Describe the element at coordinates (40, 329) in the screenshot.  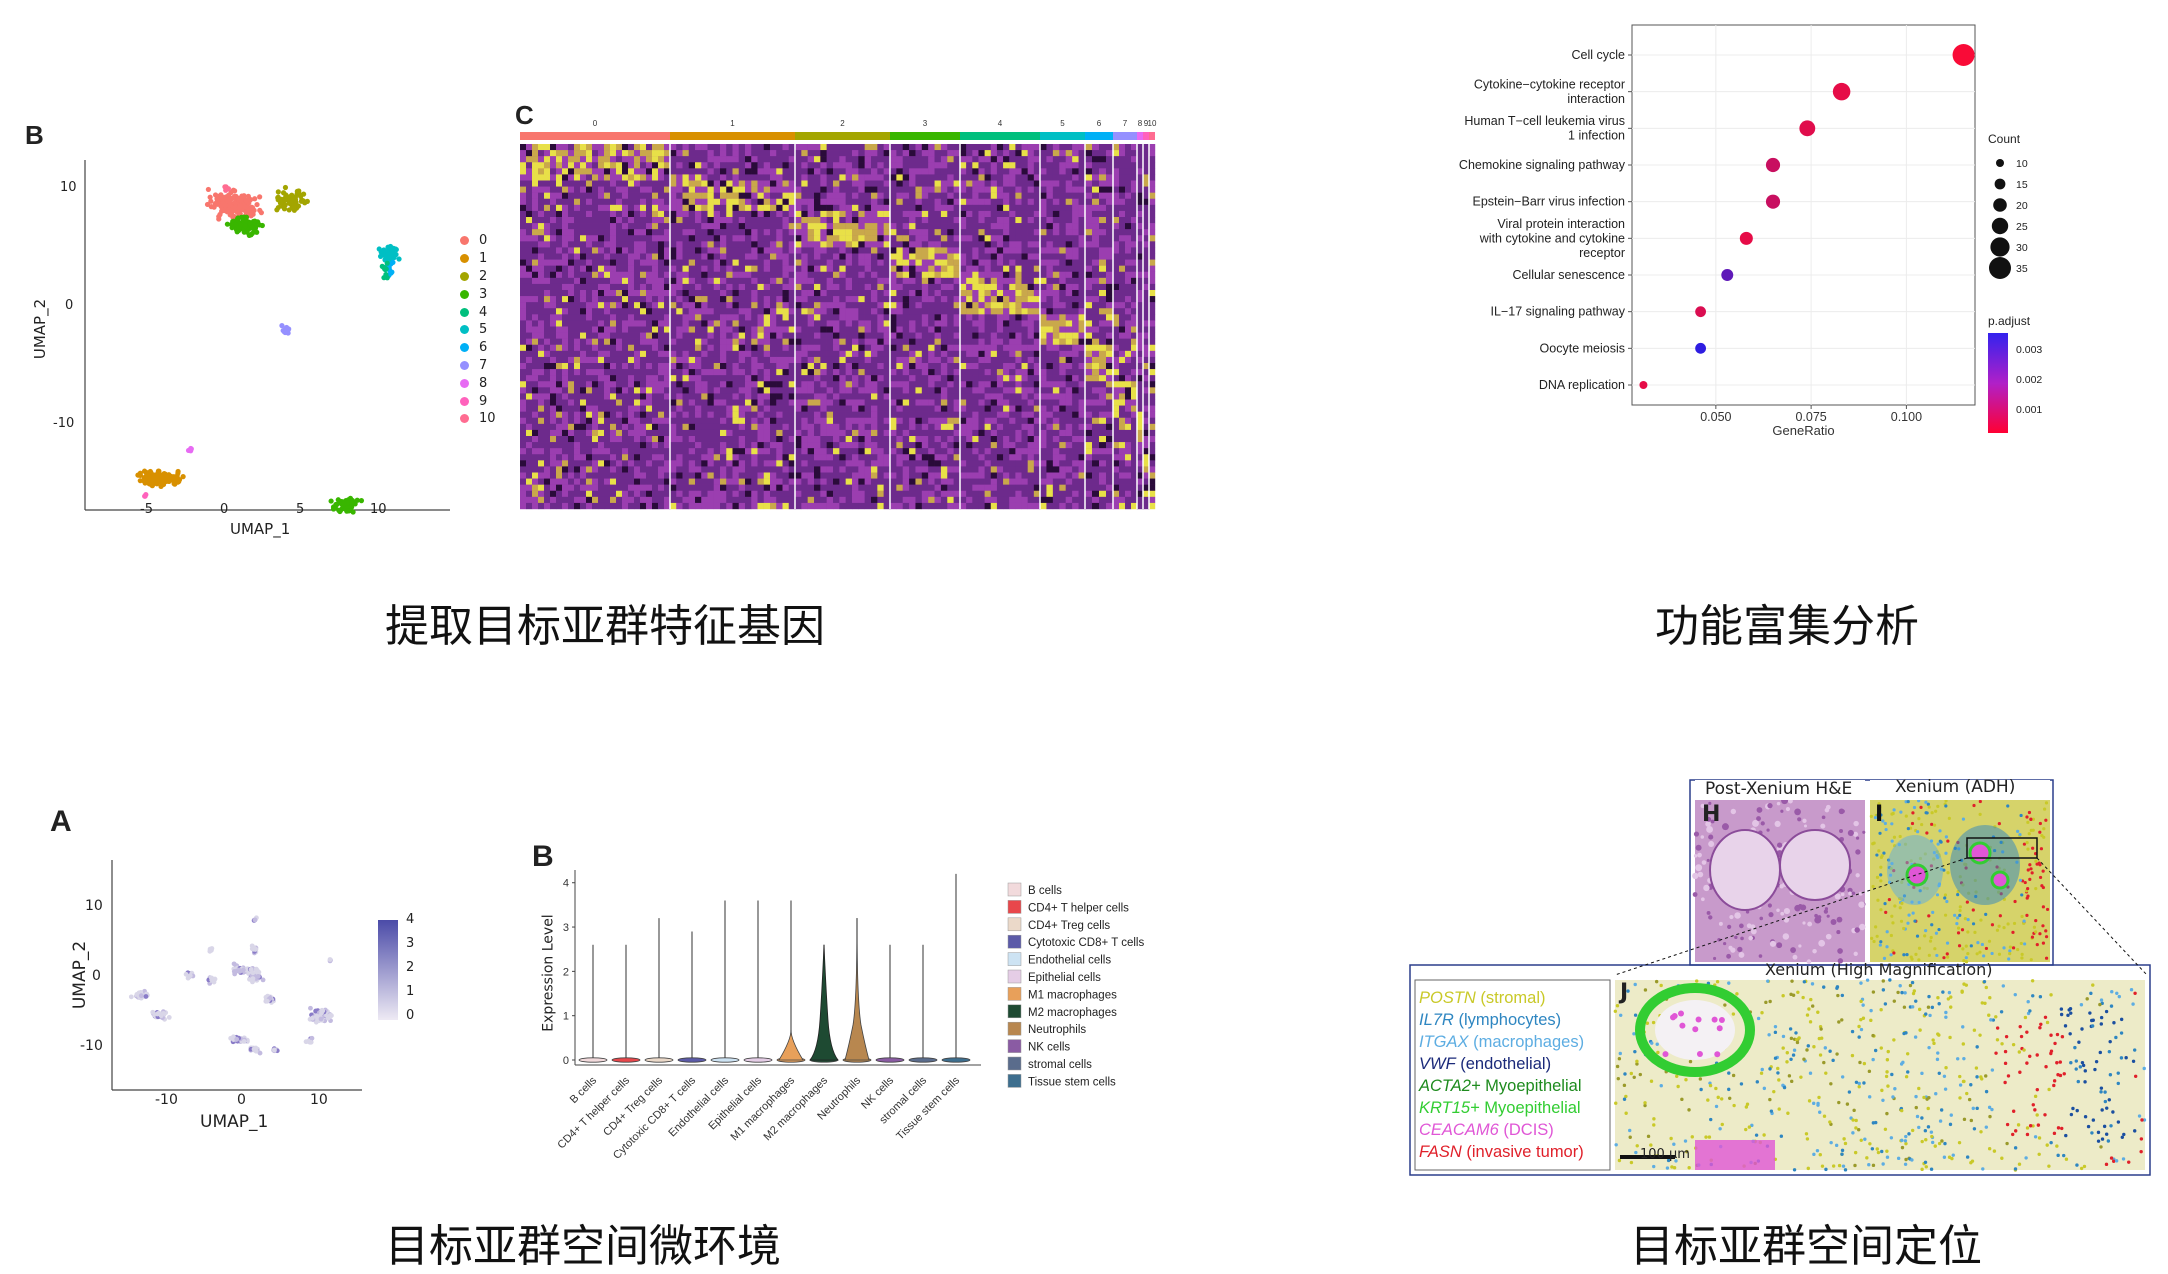
I see `umap1-ylabel: UMAP_2` at that location.